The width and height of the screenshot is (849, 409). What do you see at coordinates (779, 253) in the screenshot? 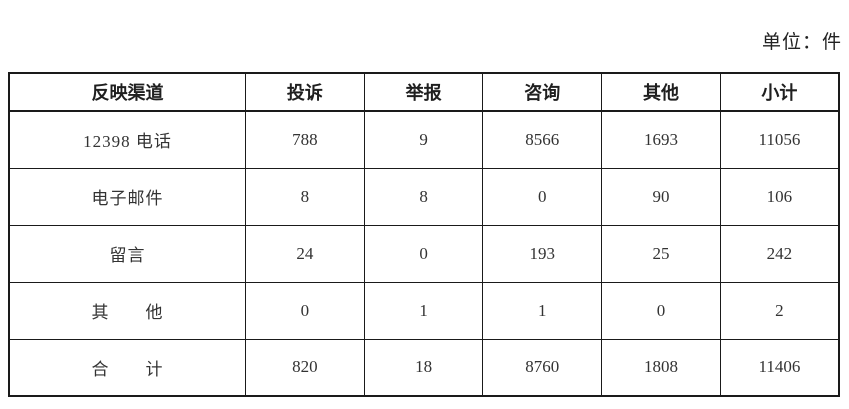
I see `cell-value: 242` at bounding box center [779, 253].